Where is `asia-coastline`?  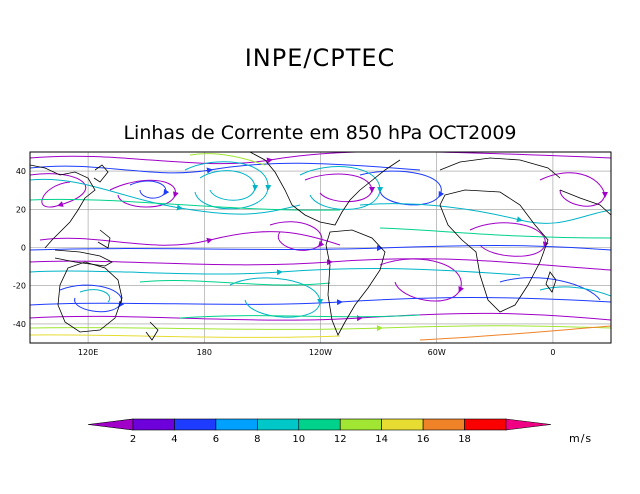
asia-coastline is located at coordinates (63, 206).